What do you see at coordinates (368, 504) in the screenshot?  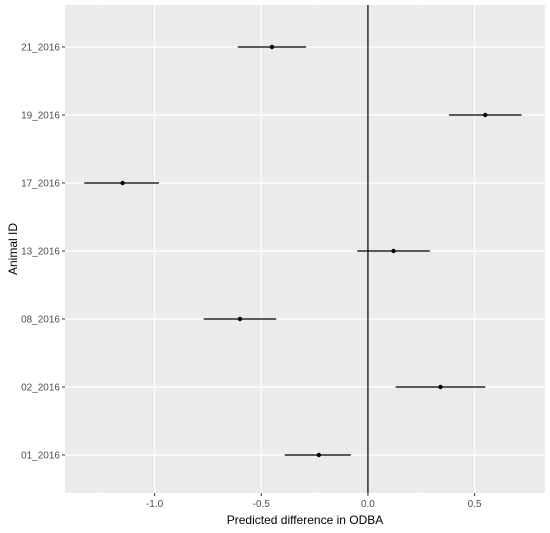 I see `x-tick-label: 0.0` at bounding box center [368, 504].